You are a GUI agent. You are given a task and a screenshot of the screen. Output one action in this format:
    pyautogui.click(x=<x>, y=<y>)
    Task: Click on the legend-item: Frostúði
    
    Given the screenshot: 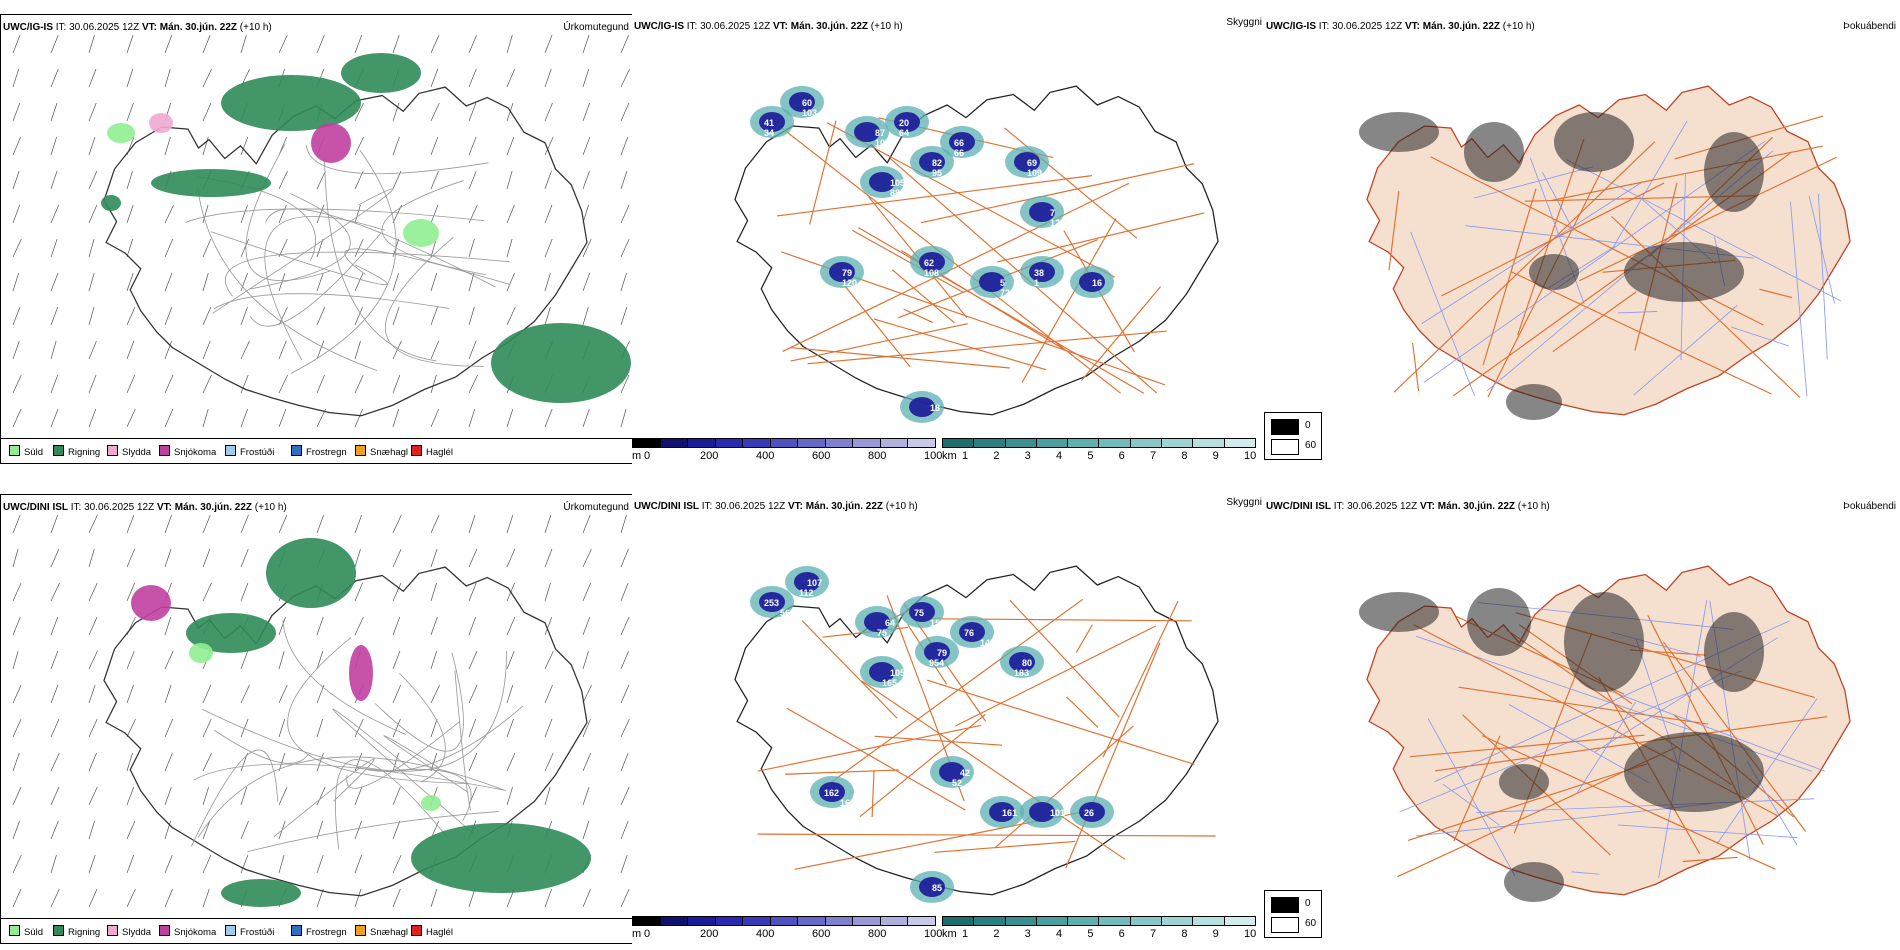 What is the action you would take?
    pyautogui.click(x=249, y=451)
    